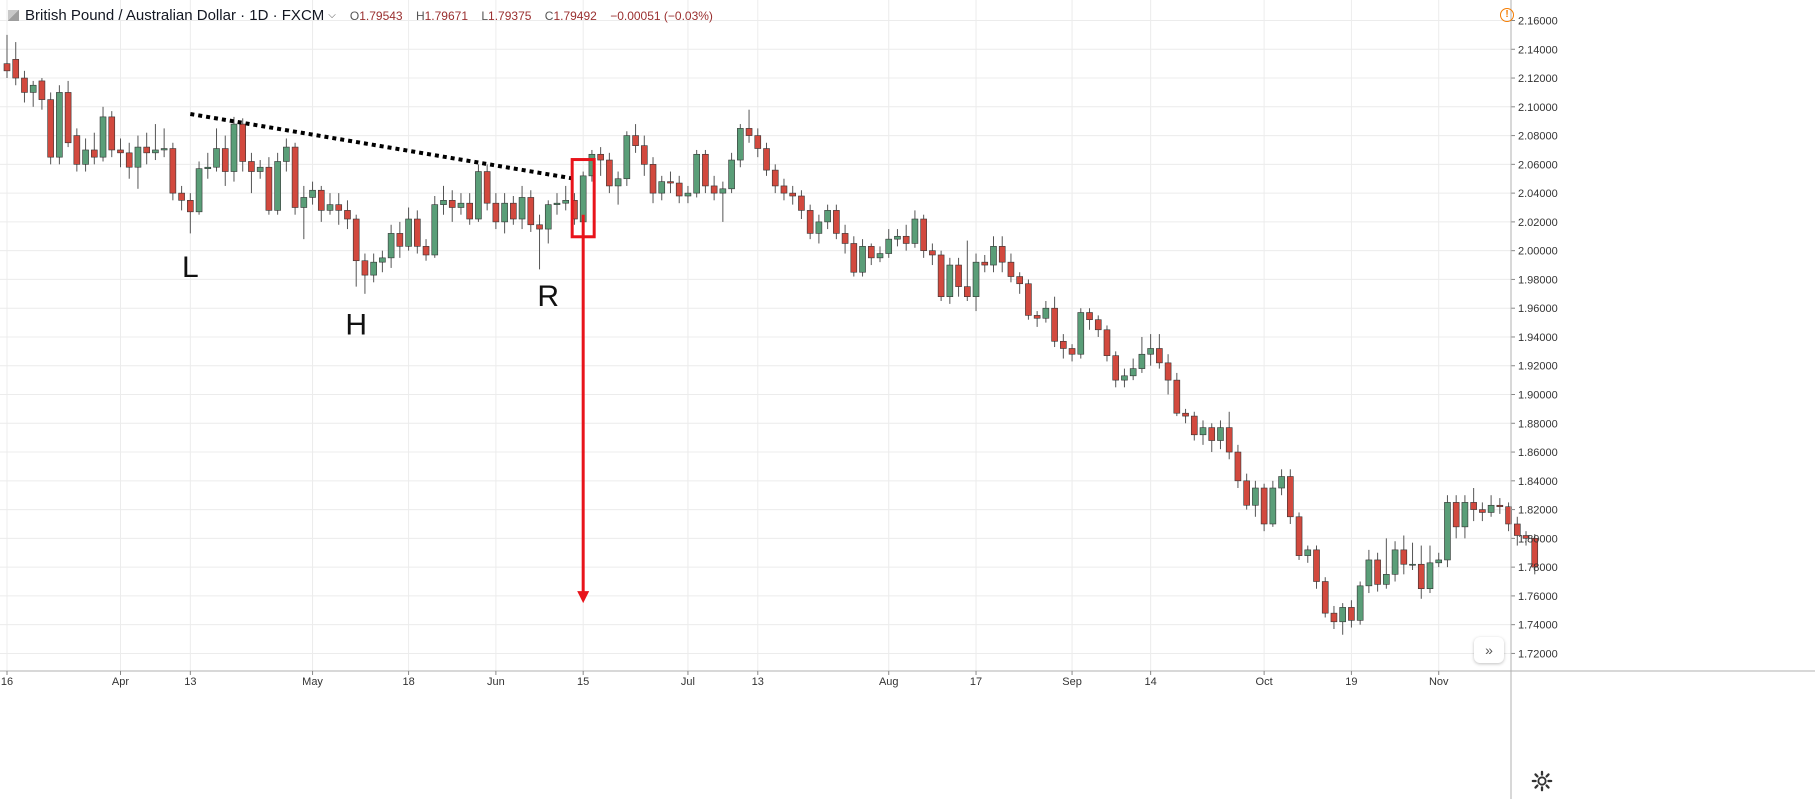 This screenshot has height=799, width=1815. I want to click on price-tick-label: 1.74000, so click(1538, 626).